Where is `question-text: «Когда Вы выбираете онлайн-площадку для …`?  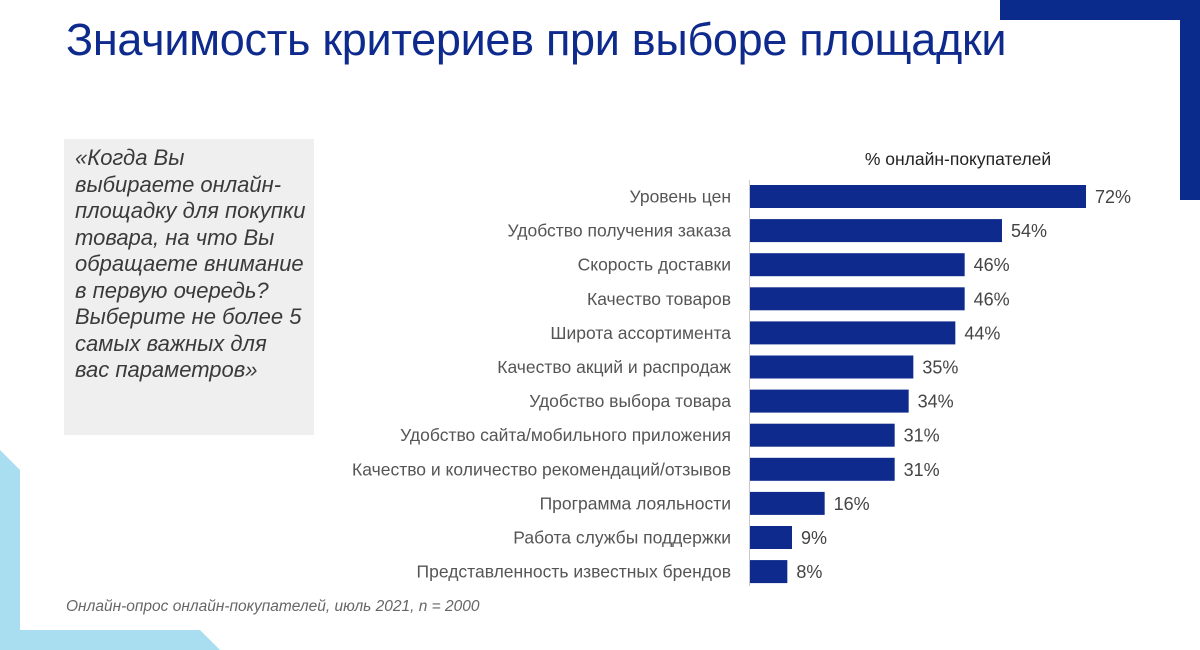 question-text: «Когда Вы выбираете онлайн-площадку для … is located at coordinates (190, 263).